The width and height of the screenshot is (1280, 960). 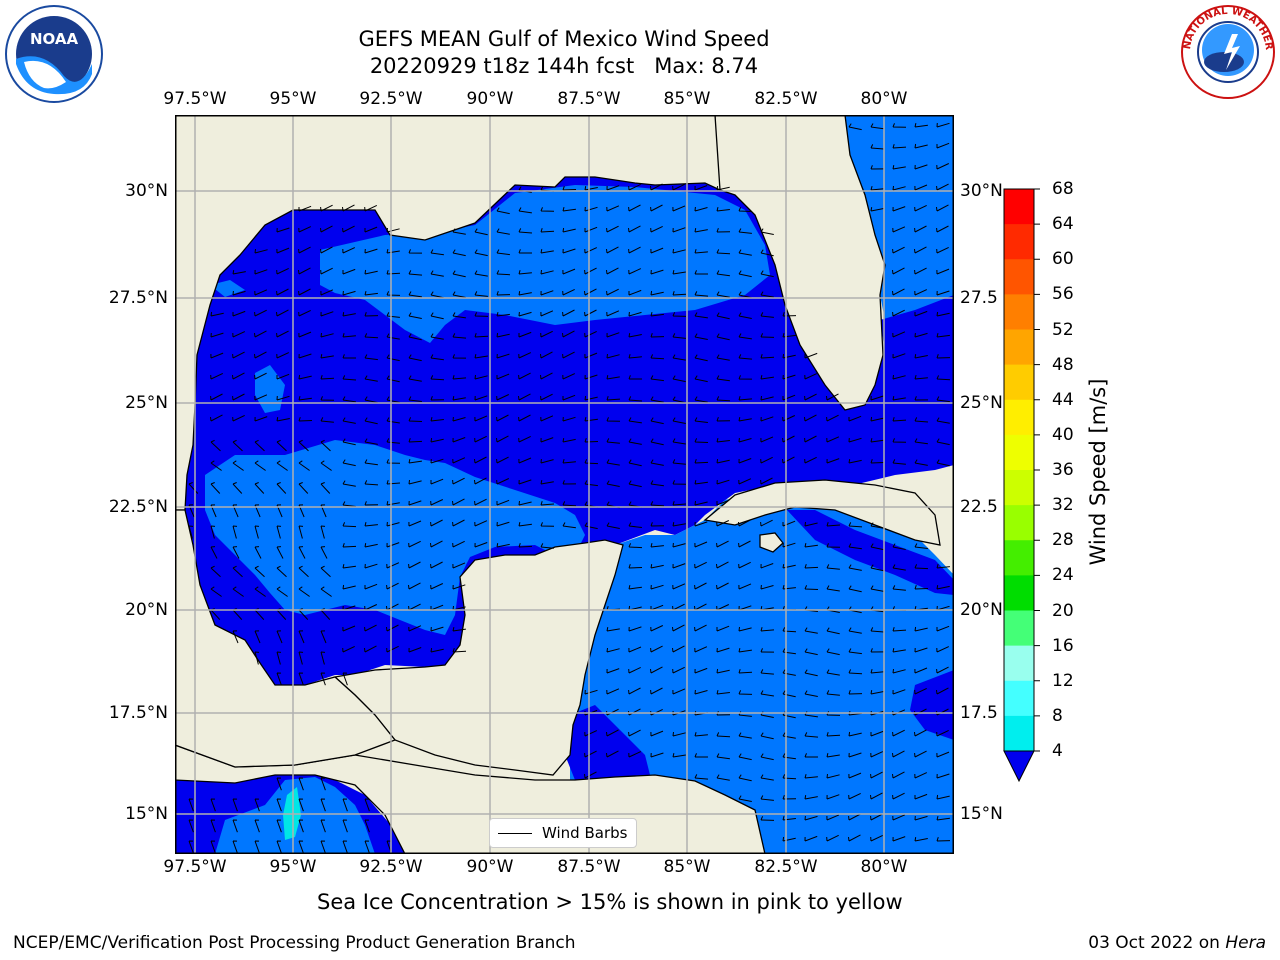 I want to click on colorbar-tick-label: 48, so click(x=1063, y=364).